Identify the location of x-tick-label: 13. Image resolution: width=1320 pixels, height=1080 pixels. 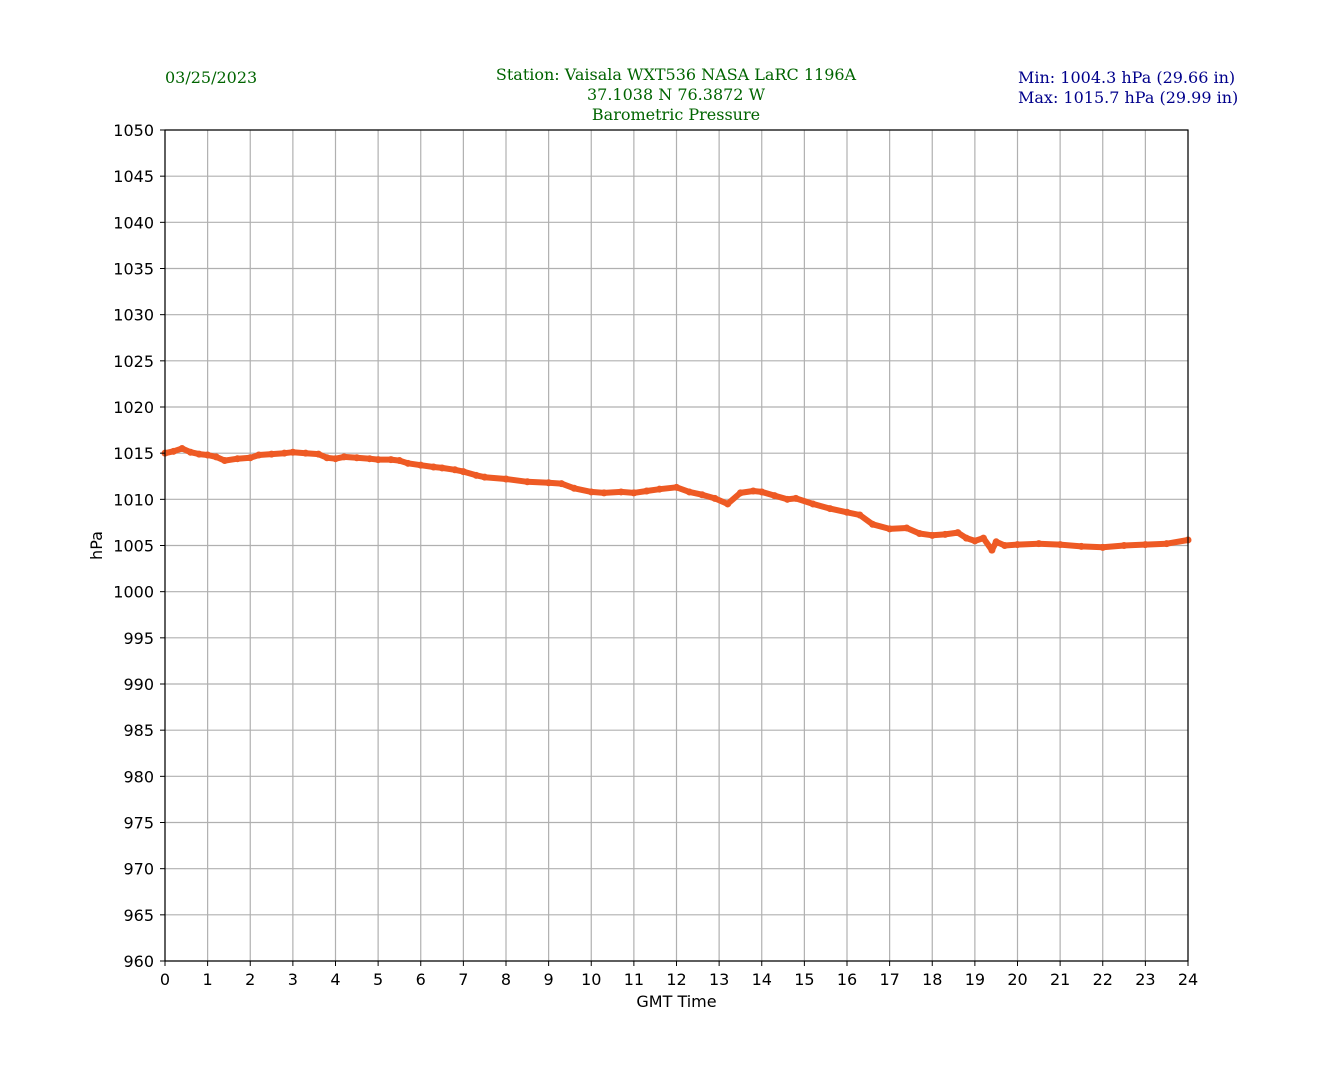
(719, 979).